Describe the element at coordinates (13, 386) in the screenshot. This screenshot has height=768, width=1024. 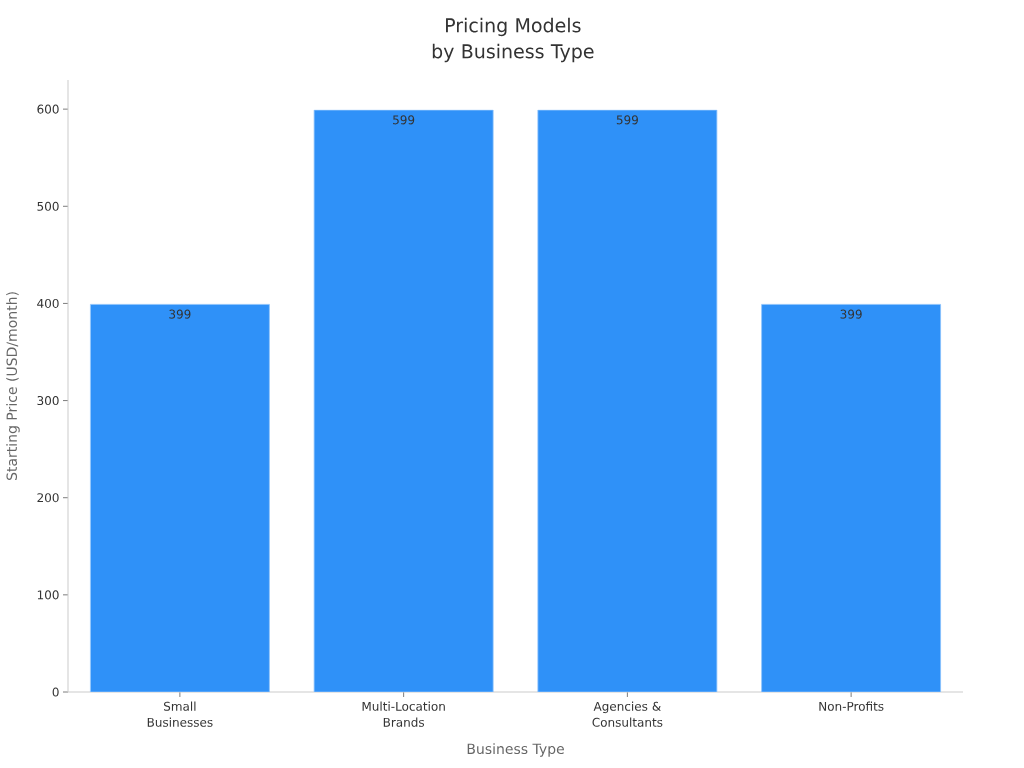
I see `y-axis-title: Starting Price (USD/month)` at that location.